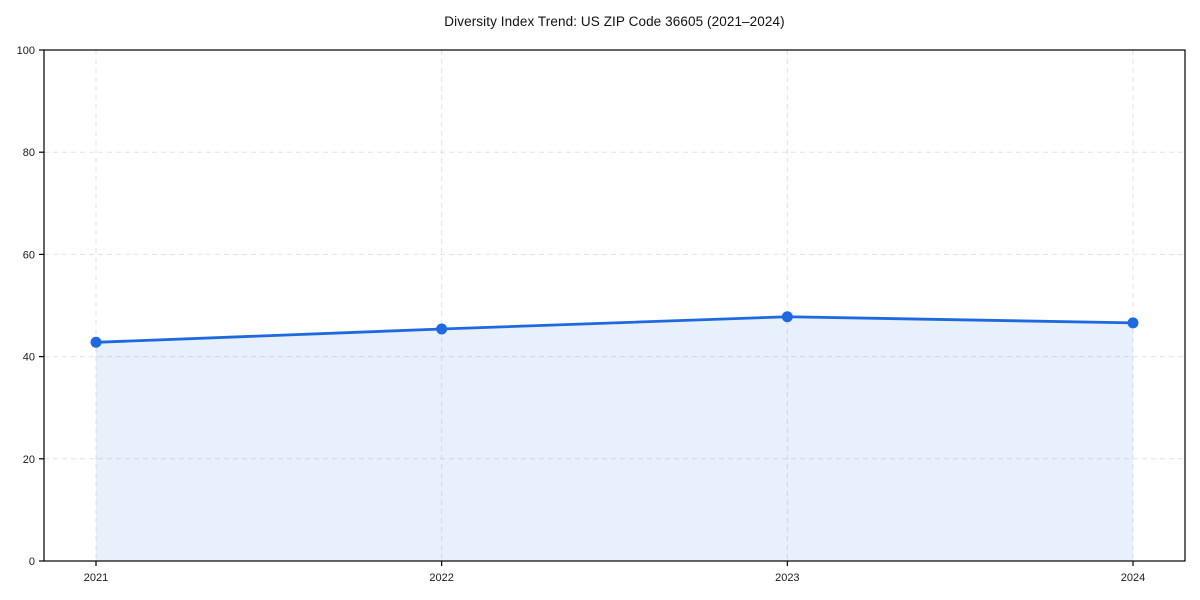 Image resolution: width=1200 pixels, height=600 pixels. What do you see at coordinates (787, 578) in the screenshot?
I see `x-tick-label: 2023` at bounding box center [787, 578].